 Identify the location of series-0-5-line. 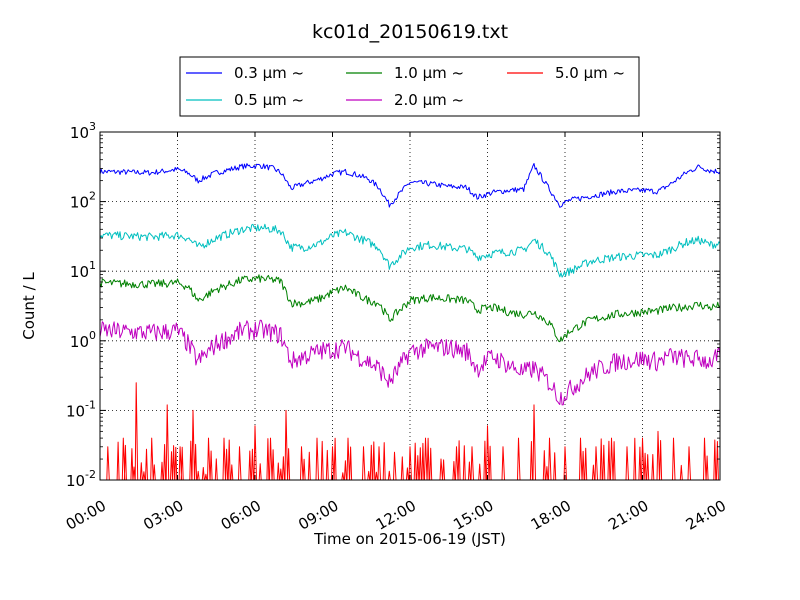
(410, 250).